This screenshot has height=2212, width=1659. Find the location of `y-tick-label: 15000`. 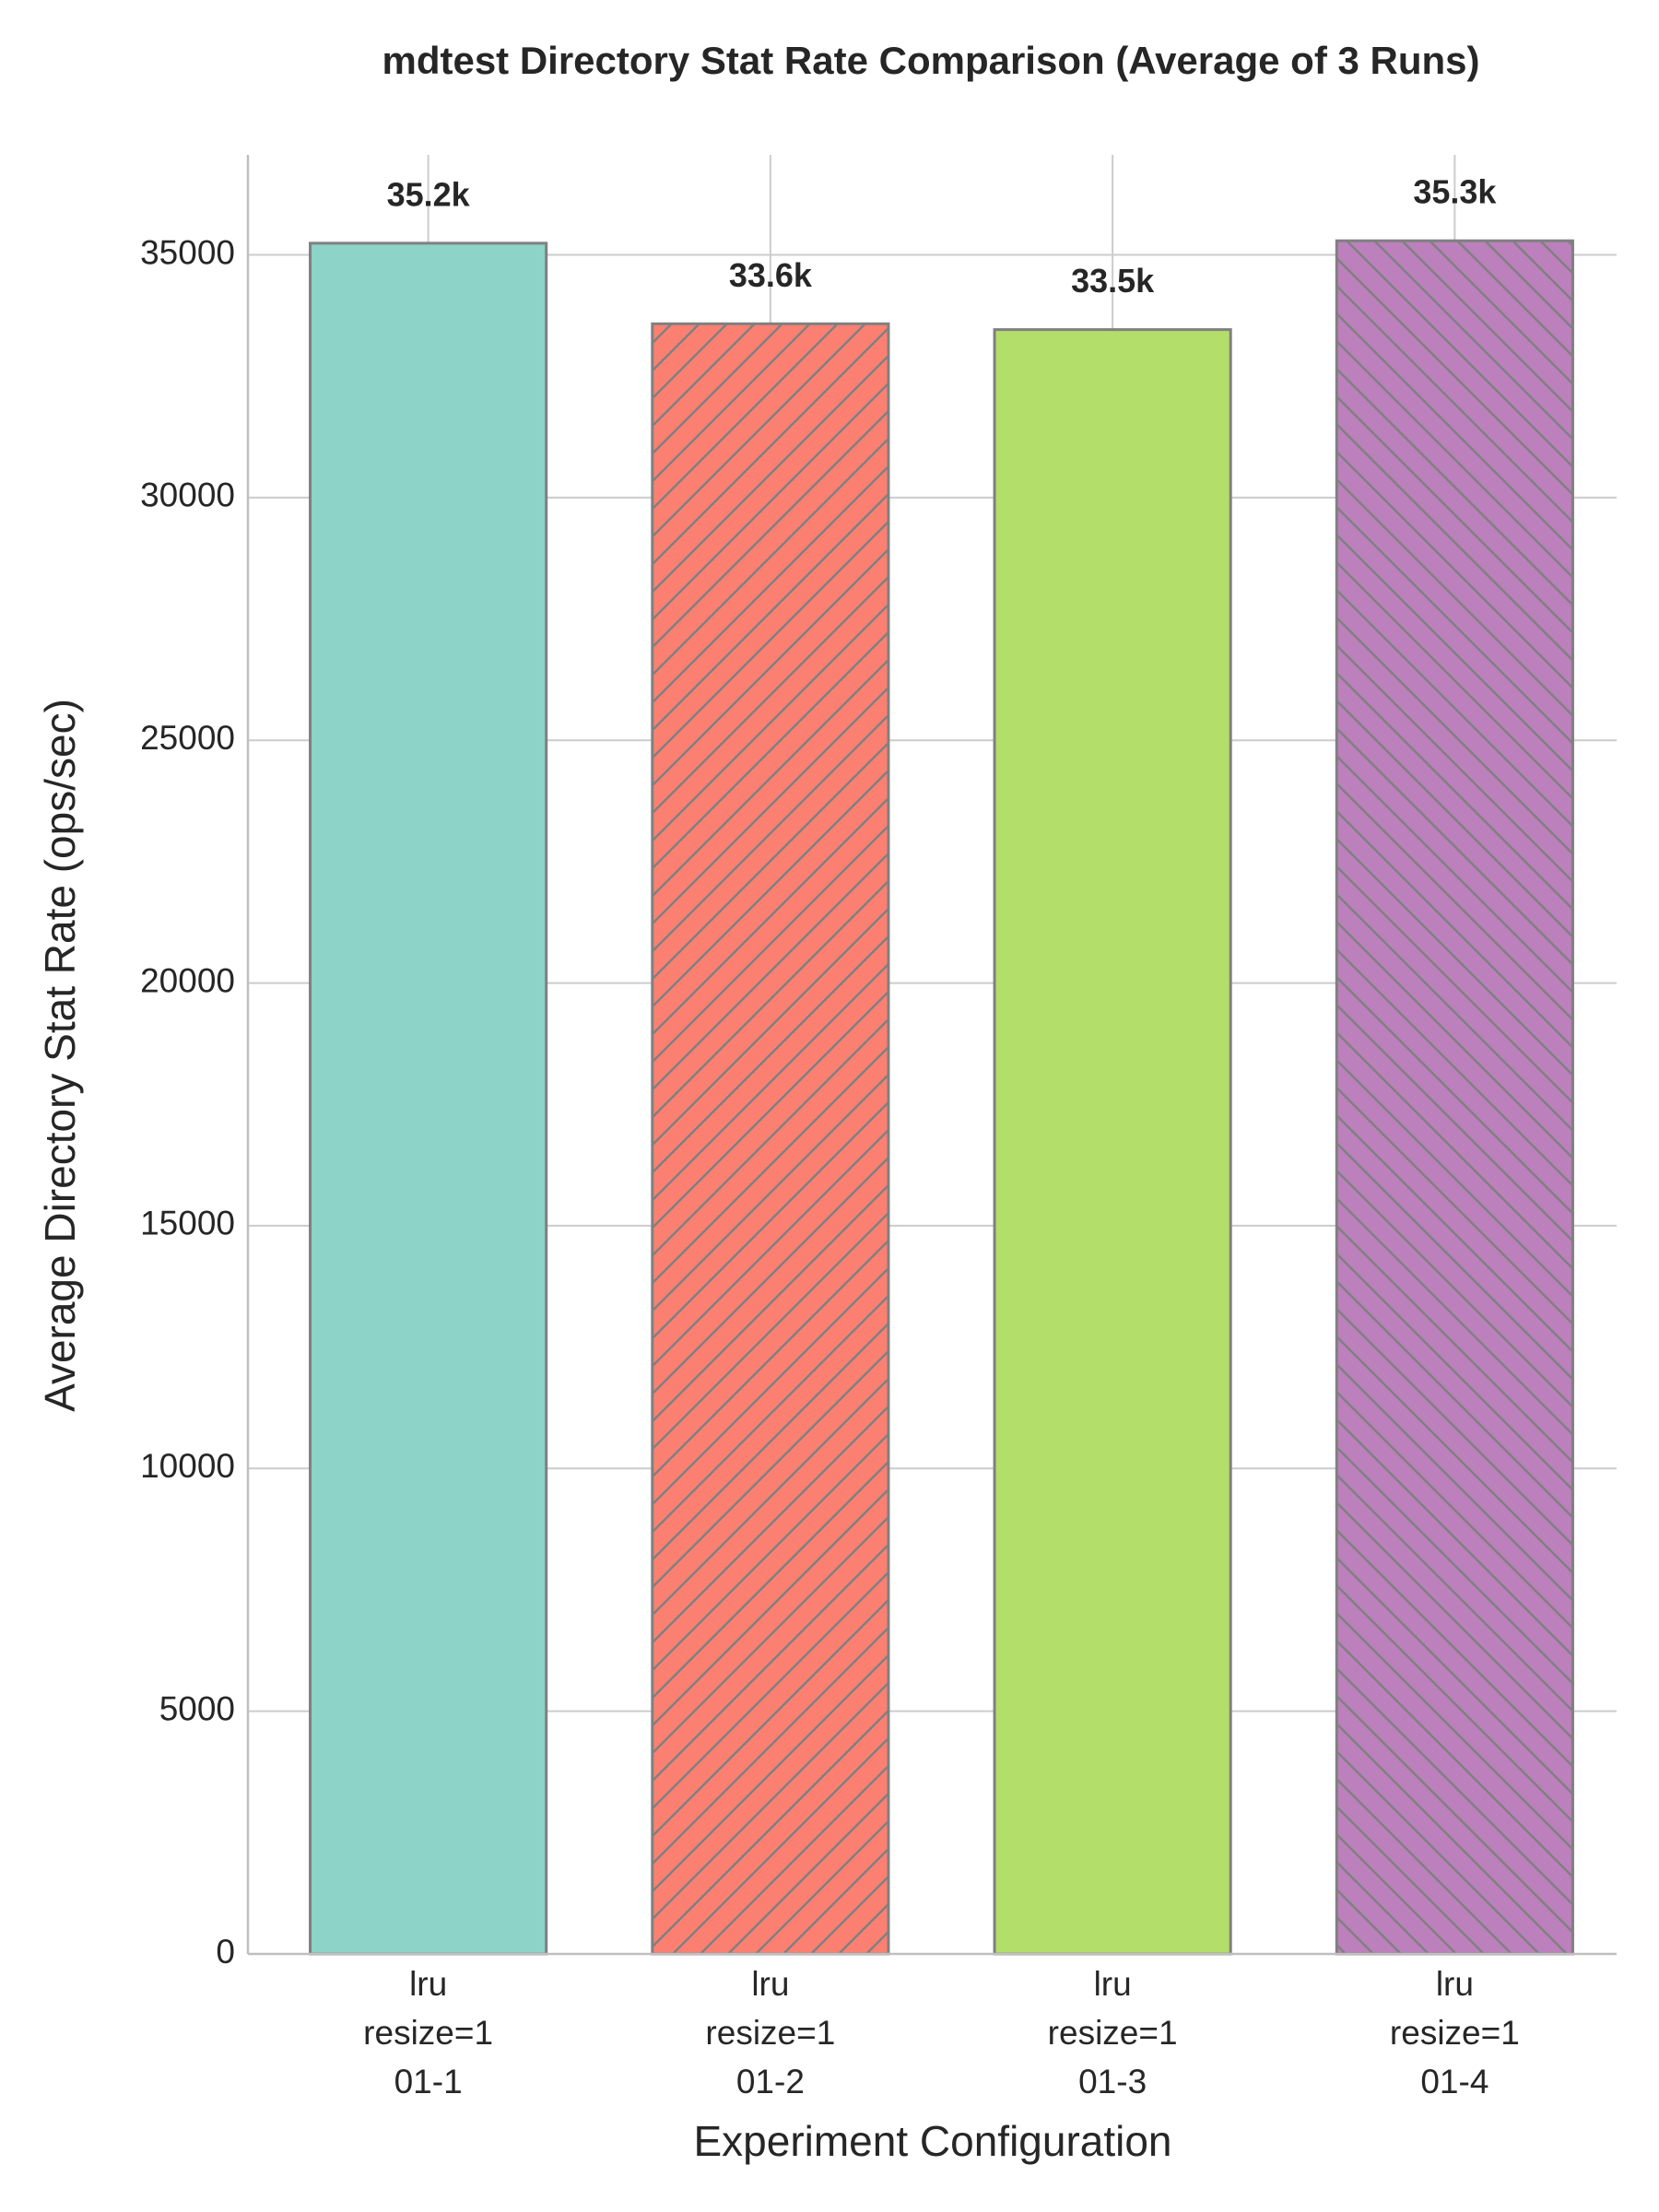

y-tick-label: 15000 is located at coordinates (187, 1223).